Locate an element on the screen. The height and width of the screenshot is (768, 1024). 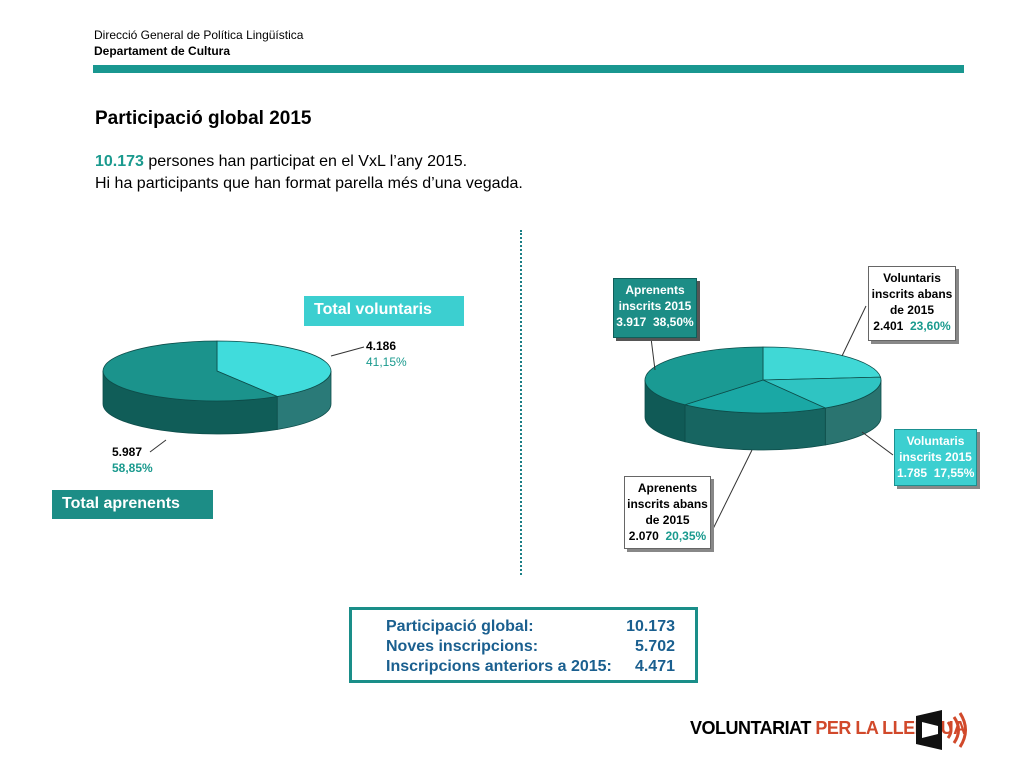
callout-aprenents-abans-l1: Aprenents is located at coordinates (667, 488).